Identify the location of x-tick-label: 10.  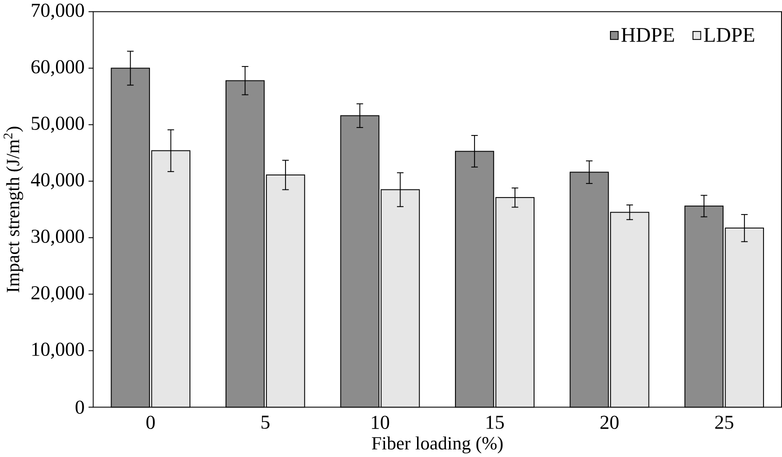
(381, 422).